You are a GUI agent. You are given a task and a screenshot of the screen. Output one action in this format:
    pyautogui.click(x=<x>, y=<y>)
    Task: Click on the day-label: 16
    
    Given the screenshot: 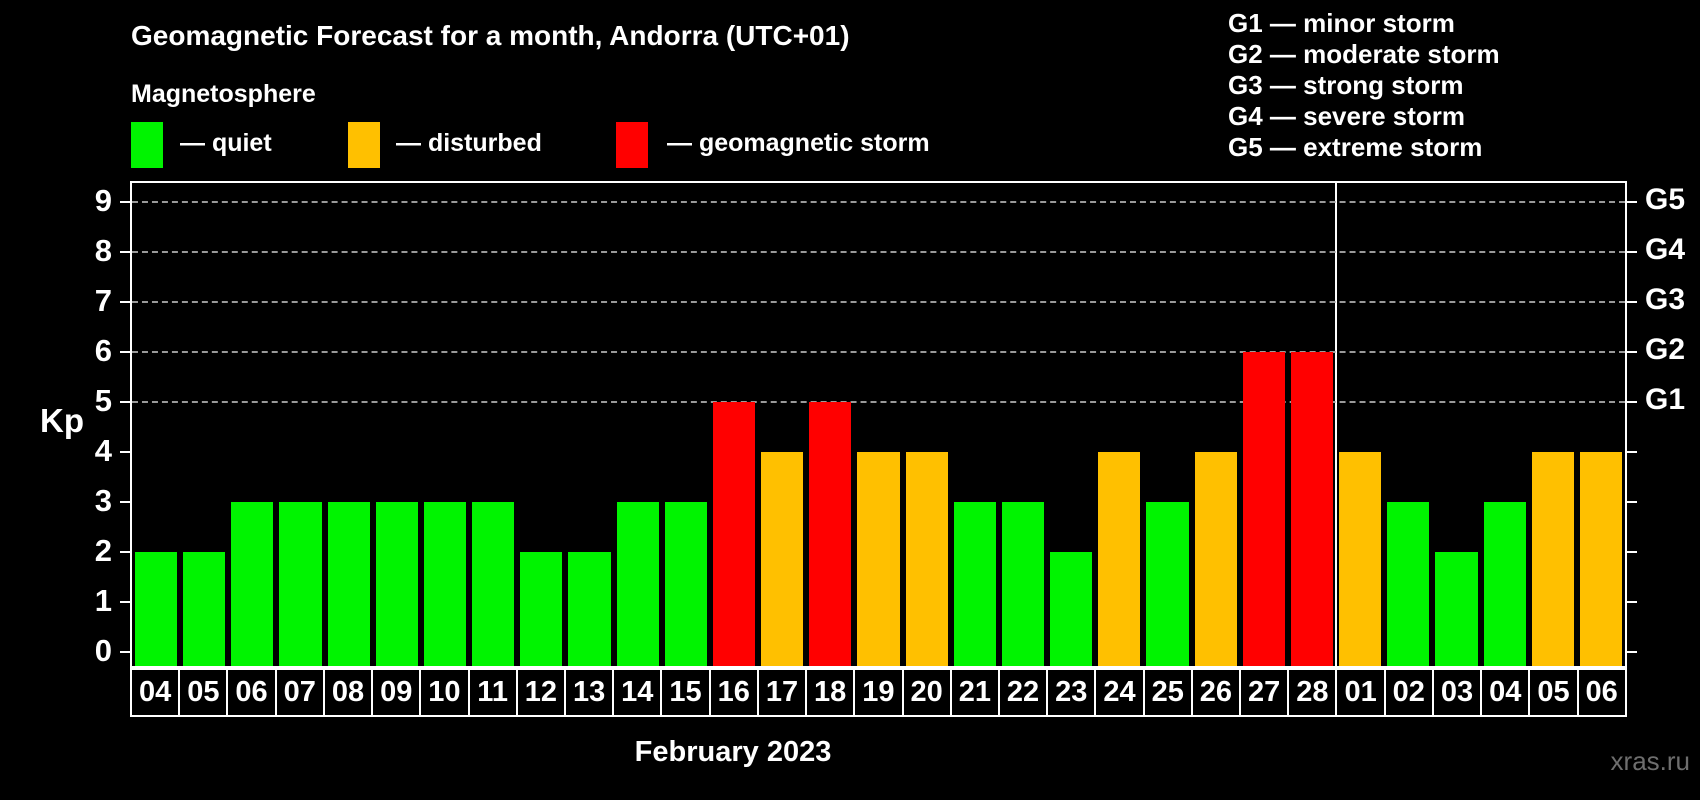 What is the action you would take?
    pyautogui.click(x=733, y=692)
    